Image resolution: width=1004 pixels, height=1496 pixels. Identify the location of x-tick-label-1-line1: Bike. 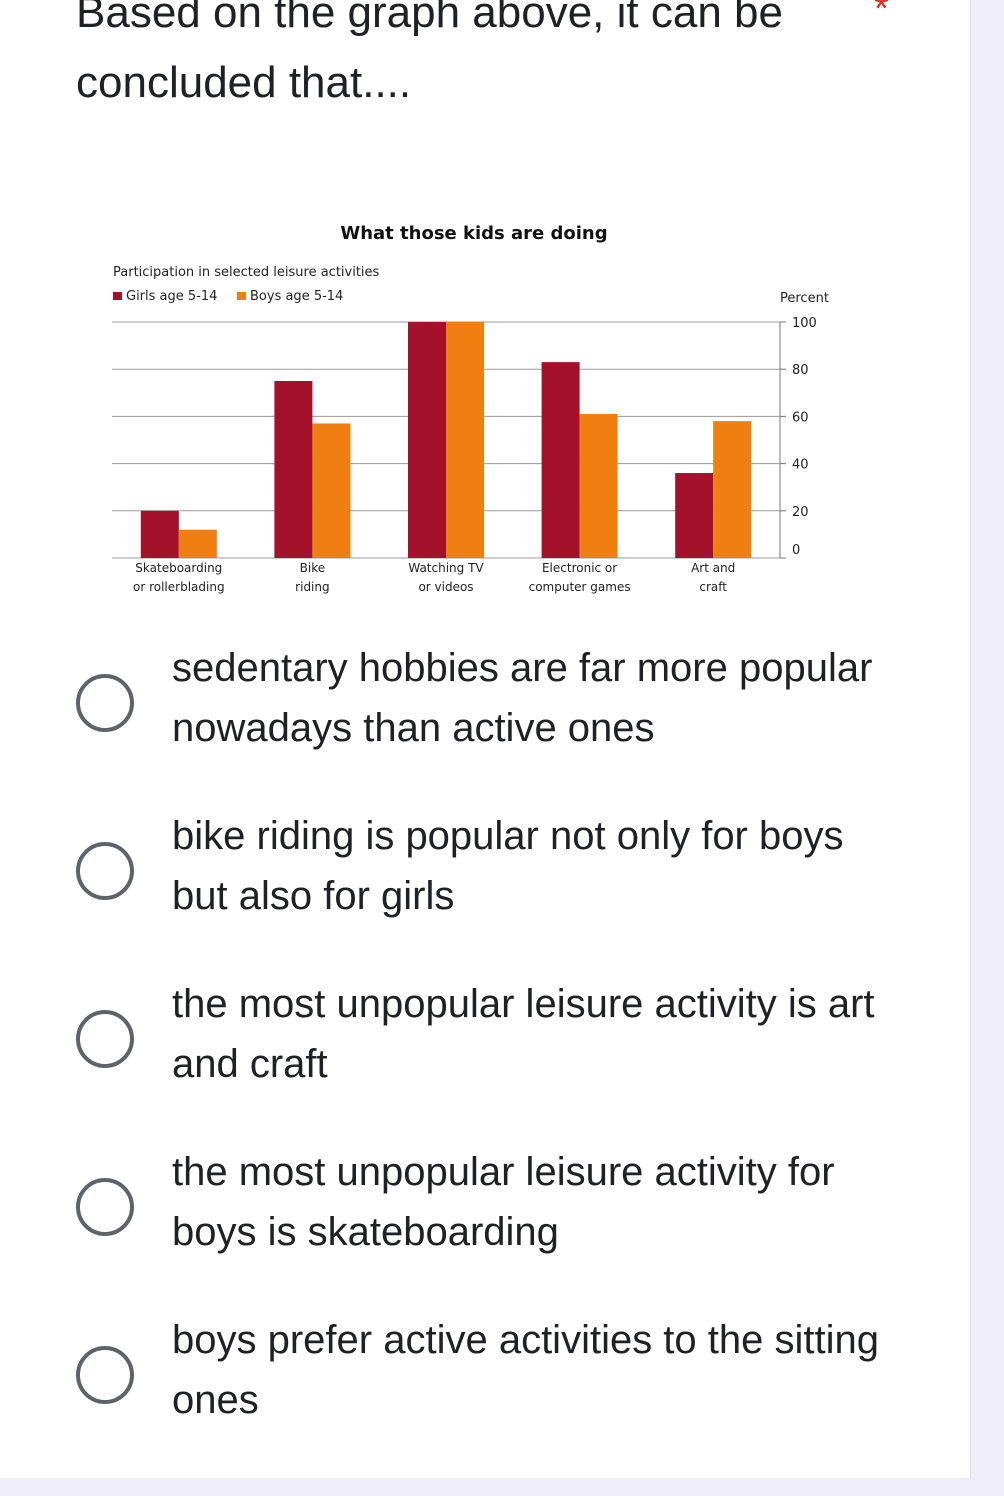
(312, 568).